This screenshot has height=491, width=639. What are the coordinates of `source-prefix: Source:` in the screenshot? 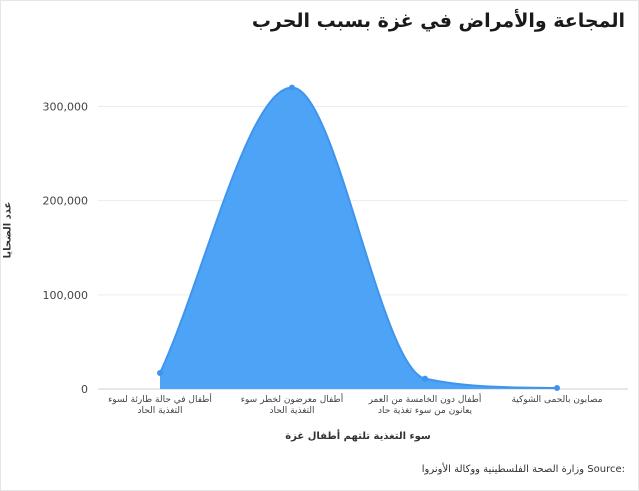 It's located at (606, 469).